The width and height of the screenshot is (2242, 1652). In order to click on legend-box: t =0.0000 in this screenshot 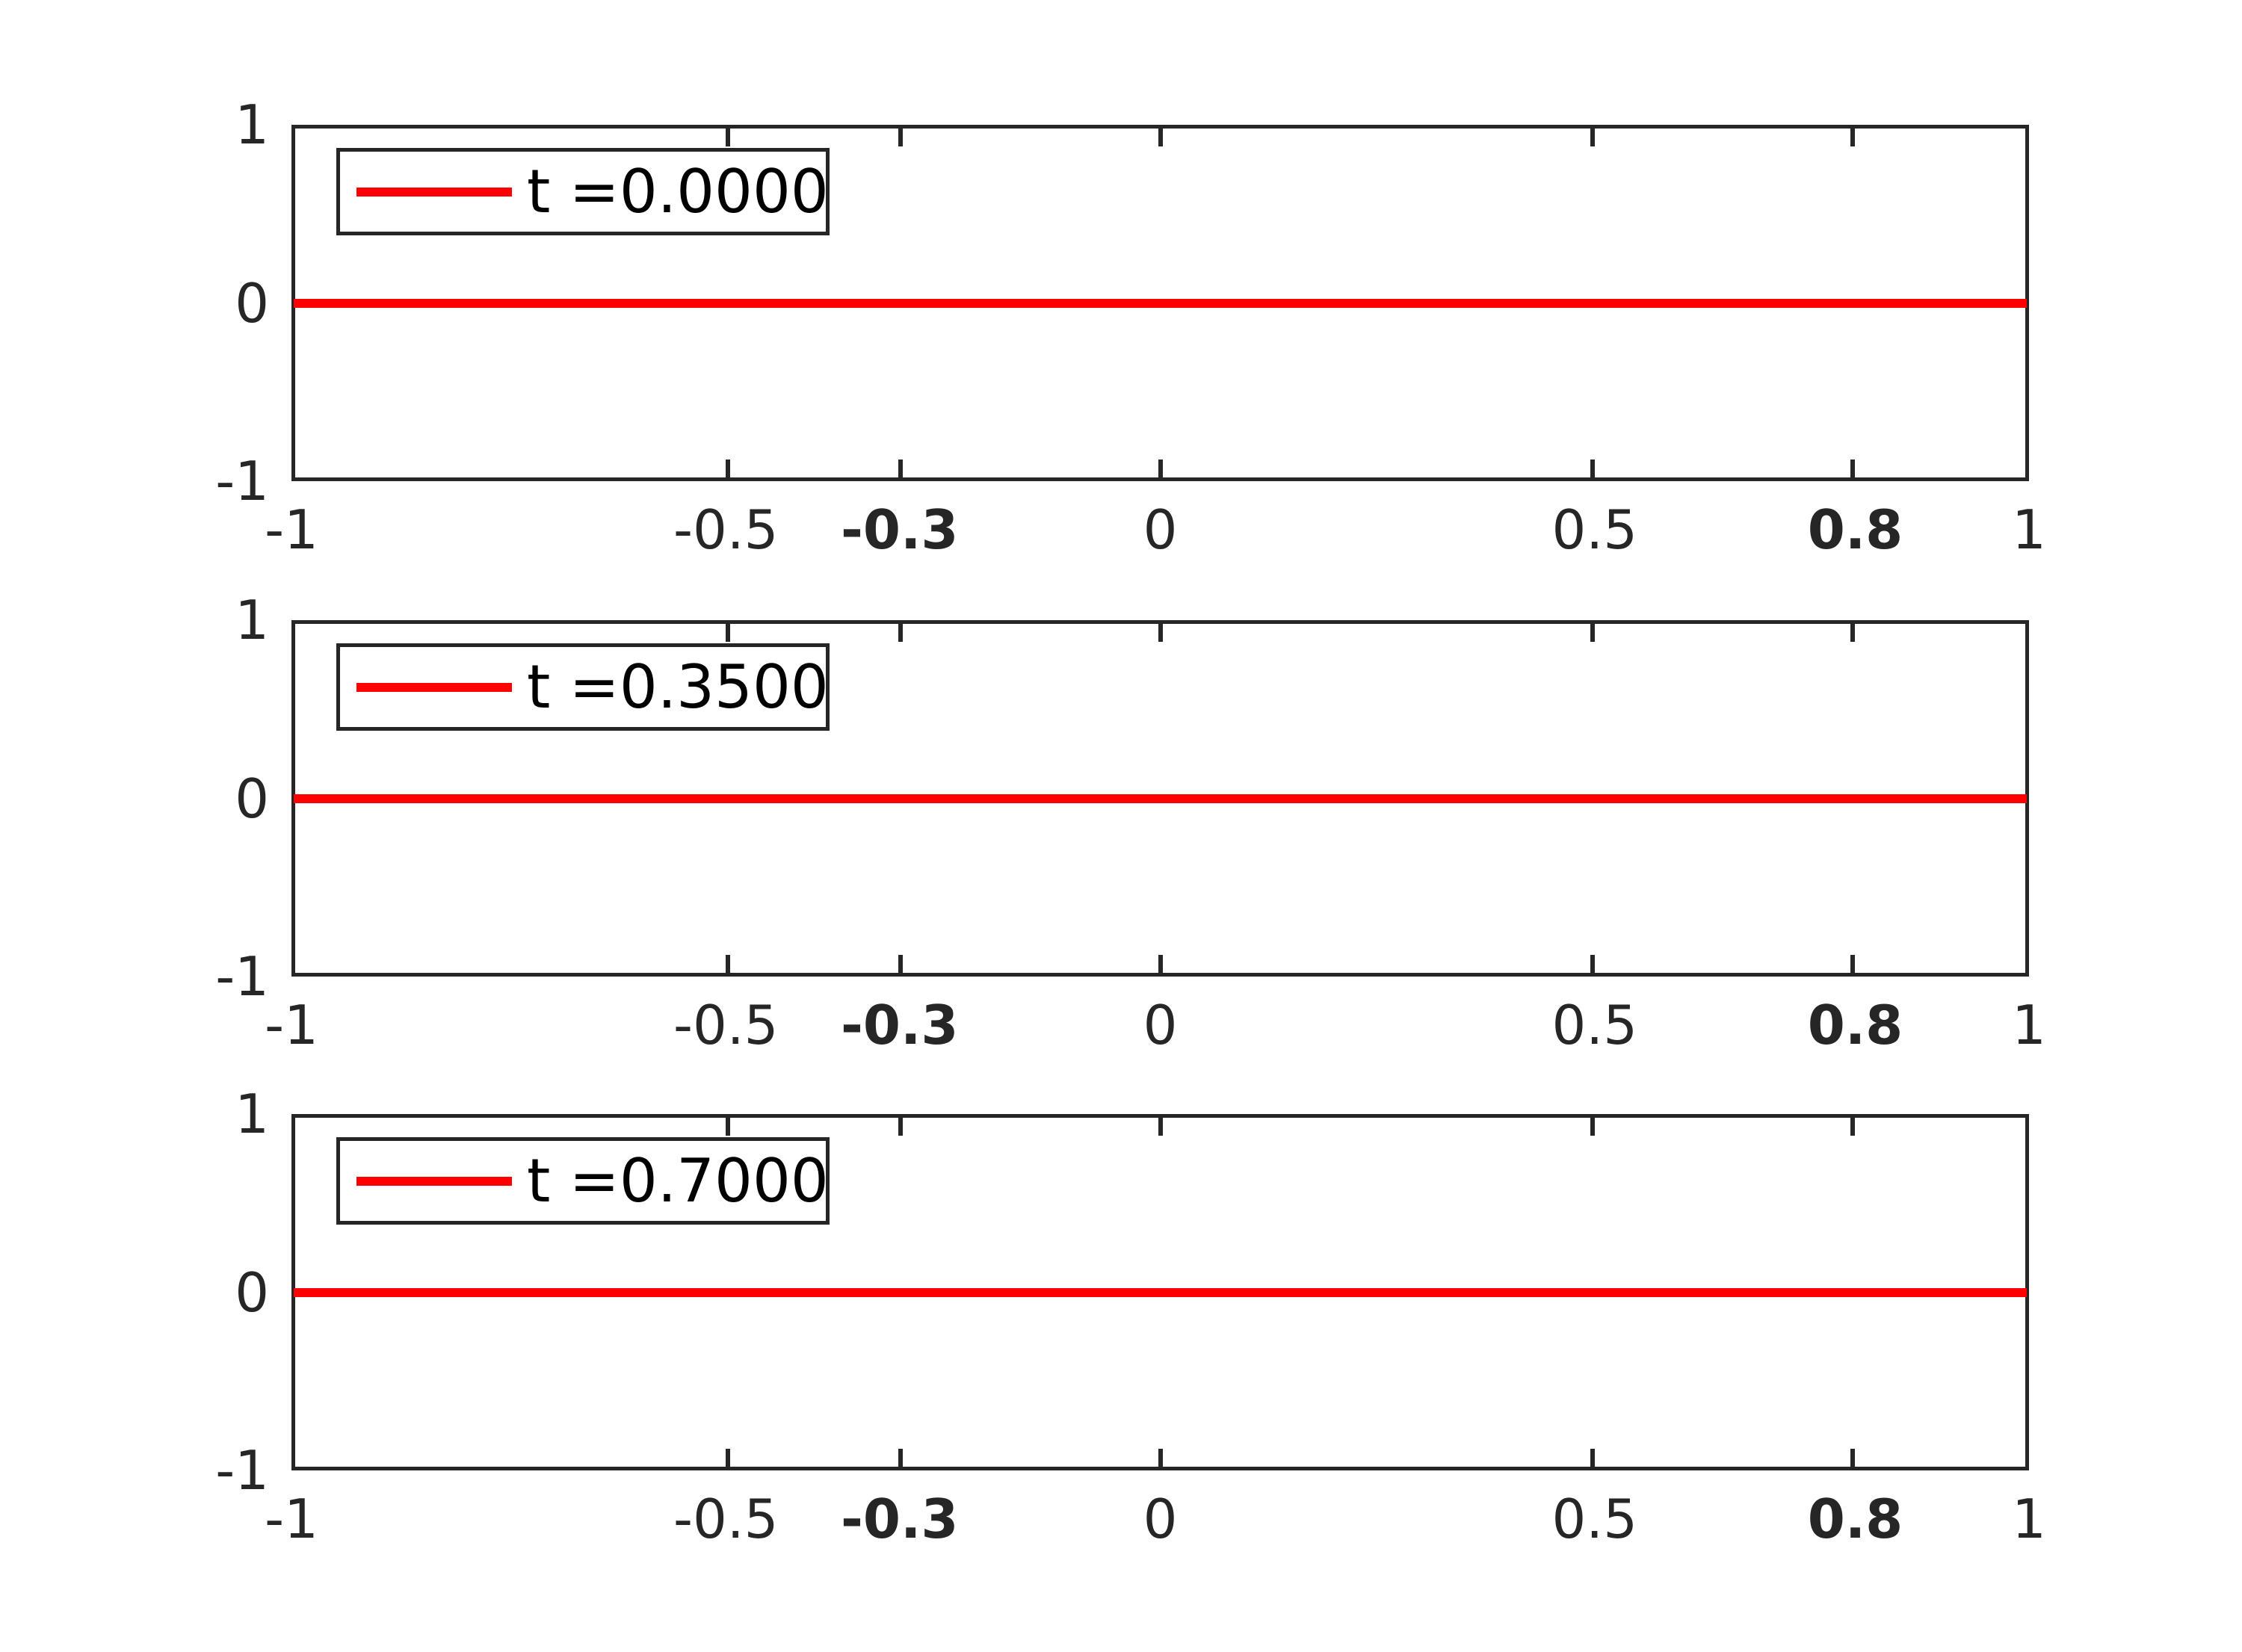, I will do `click(583, 191)`.